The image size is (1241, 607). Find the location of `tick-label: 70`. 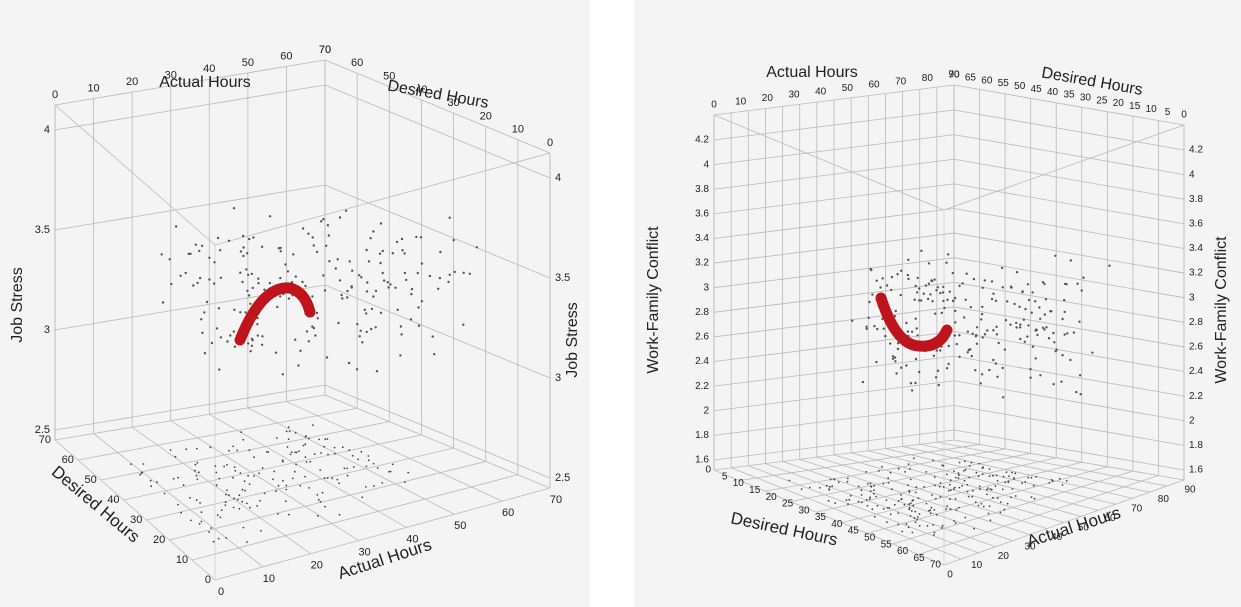

tick-label: 70 is located at coordinates (901, 81).